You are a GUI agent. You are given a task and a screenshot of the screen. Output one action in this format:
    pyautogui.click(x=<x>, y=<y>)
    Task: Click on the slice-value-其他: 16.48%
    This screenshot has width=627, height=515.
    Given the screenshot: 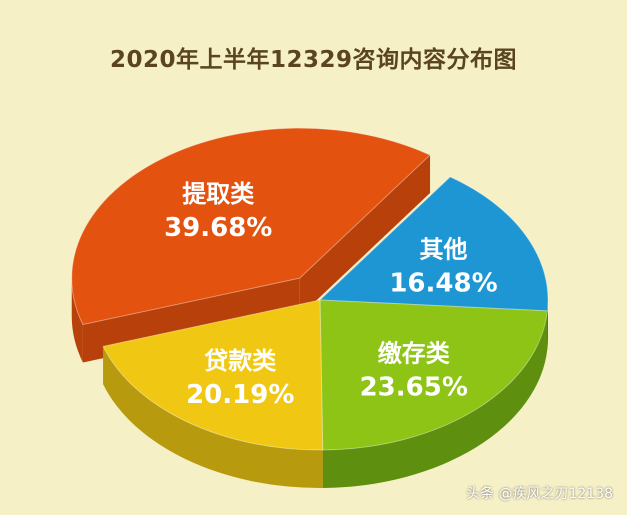 What is the action you would take?
    pyautogui.click(x=443, y=283)
    